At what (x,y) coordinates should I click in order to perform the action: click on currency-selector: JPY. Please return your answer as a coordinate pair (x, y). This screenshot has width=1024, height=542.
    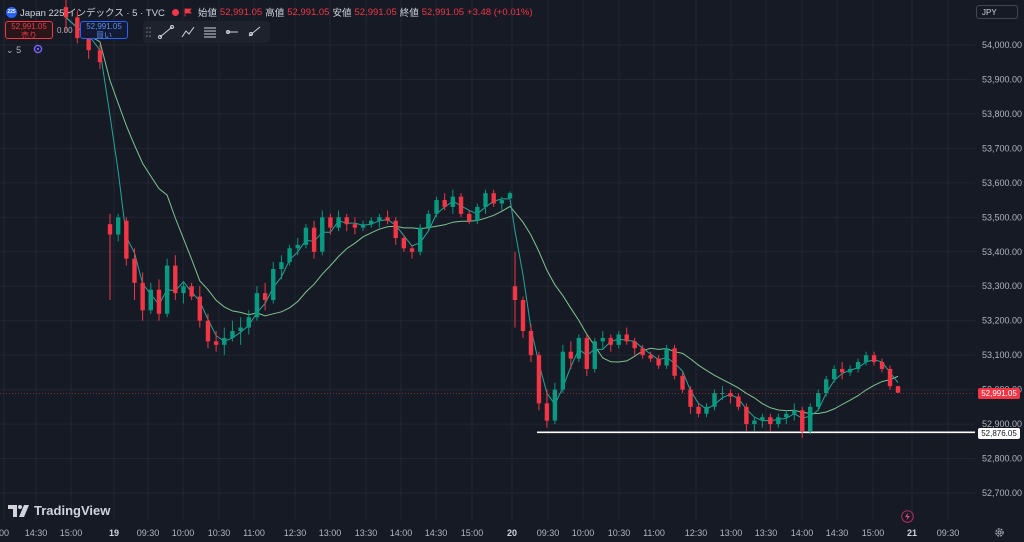
    Looking at the image, I should click on (997, 12).